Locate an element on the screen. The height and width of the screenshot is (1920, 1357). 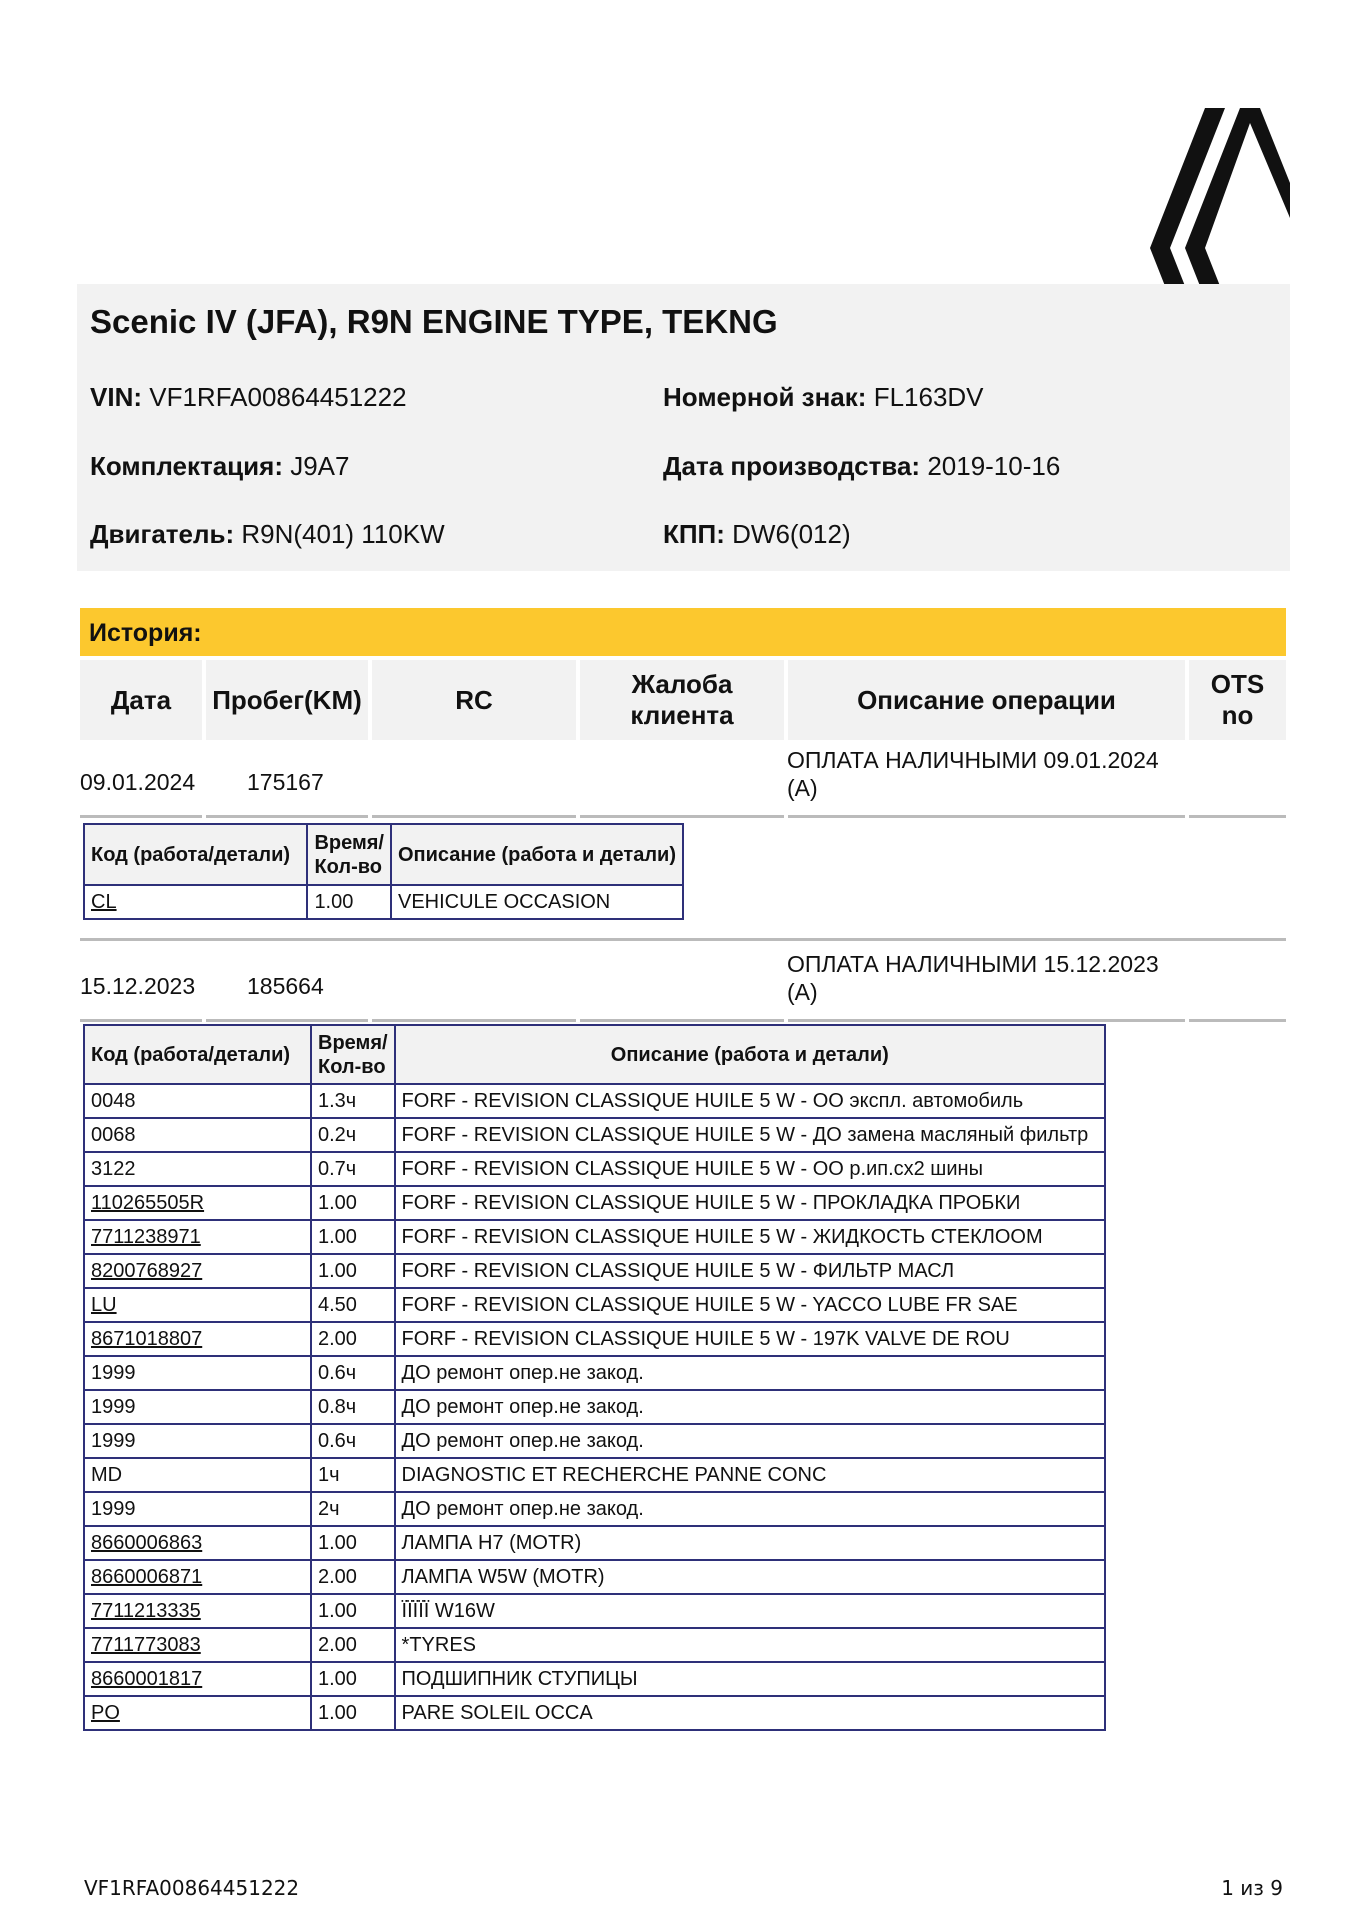
details-row: 7711213335 1.00 ÏÏÏÏÏ W16W is located at coordinates (595, 1611).